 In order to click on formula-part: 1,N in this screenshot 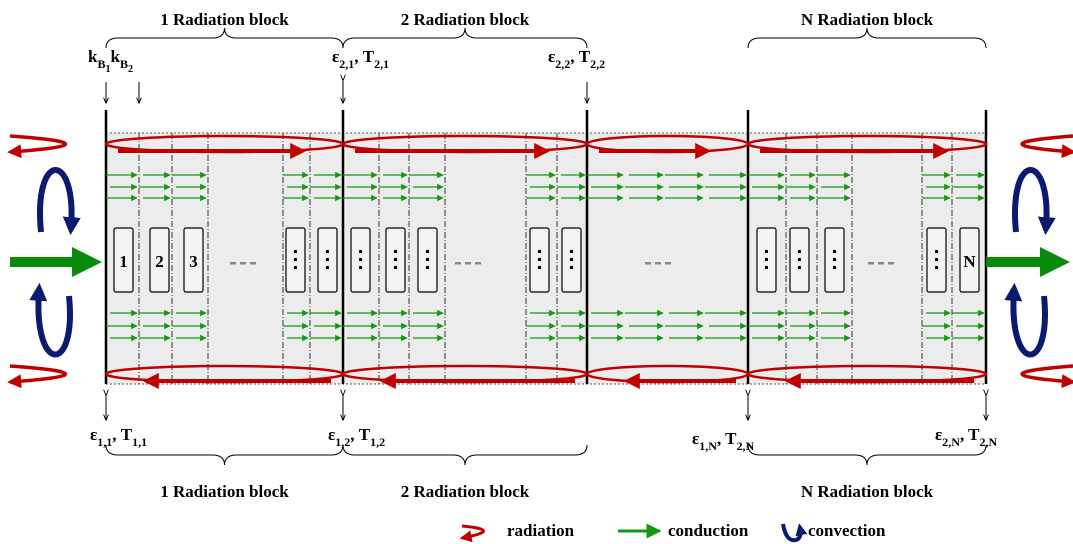, I will do `click(708, 446)`.